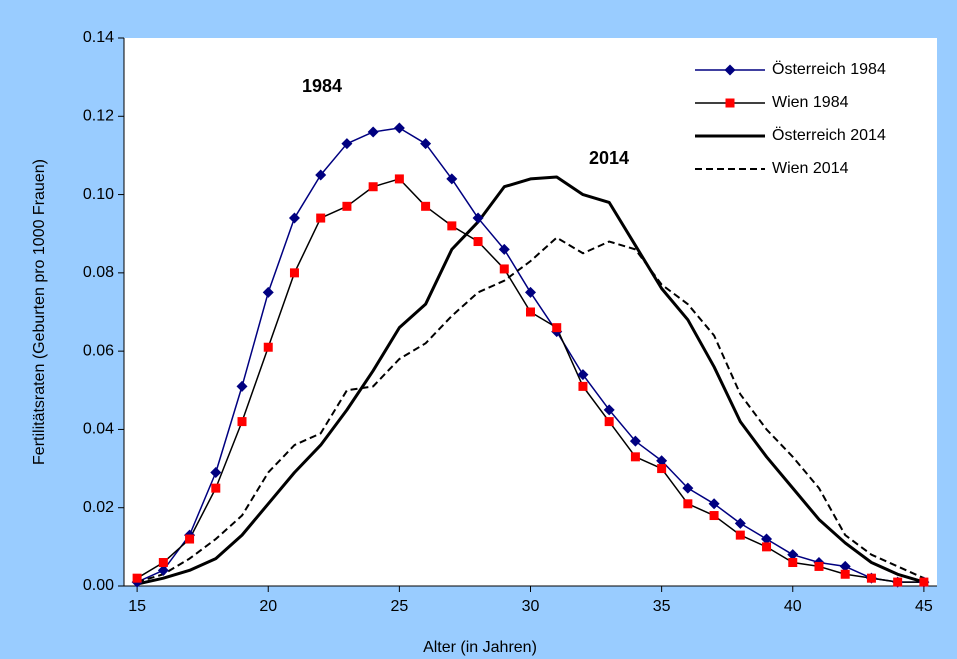 The image size is (957, 659). Describe the element at coordinates (322, 86) in the screenshot. I see `annotation: 1984` at that location.